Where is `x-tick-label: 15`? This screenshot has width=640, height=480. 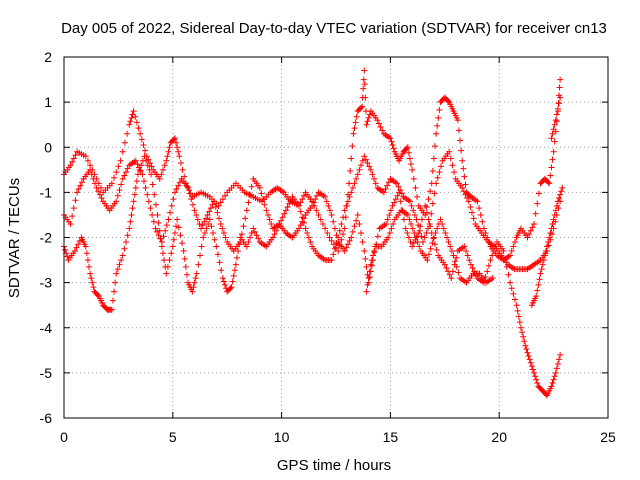 x-tick-label: 15 is located at coordinates (391, 437).